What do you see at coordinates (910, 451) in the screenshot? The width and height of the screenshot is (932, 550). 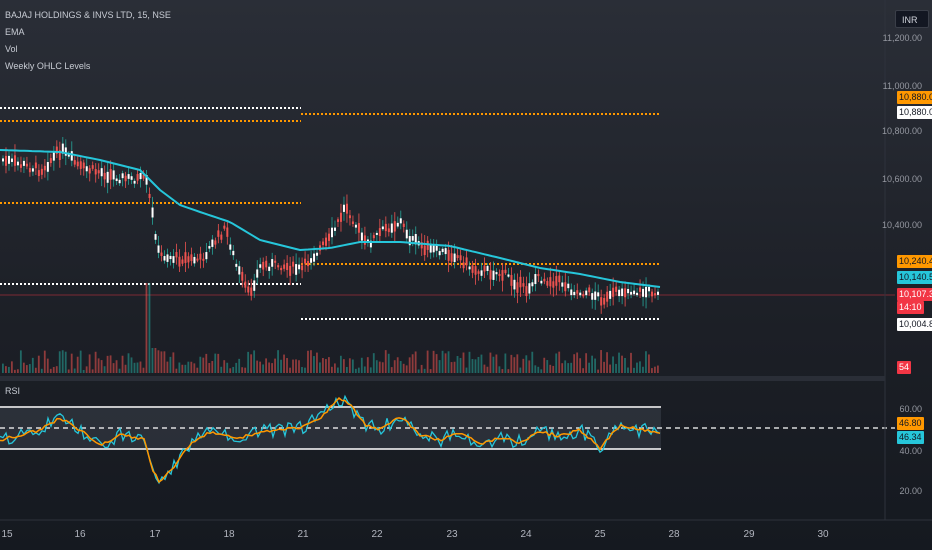 I see `rsi-tick: 40.00` at bounding box center [910, 451].